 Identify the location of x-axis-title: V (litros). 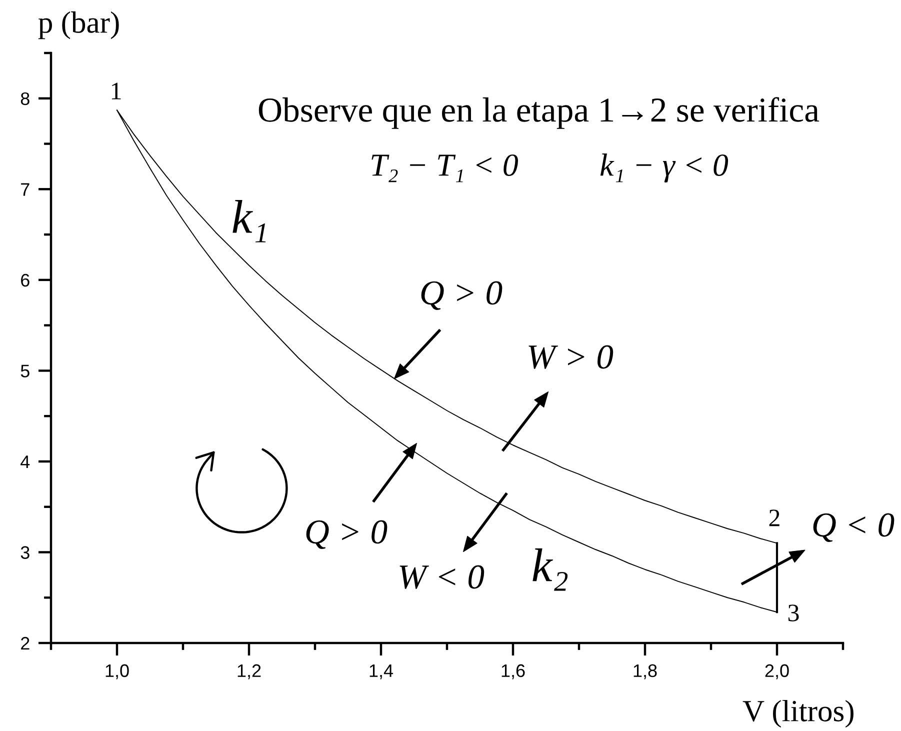
(798, 714).